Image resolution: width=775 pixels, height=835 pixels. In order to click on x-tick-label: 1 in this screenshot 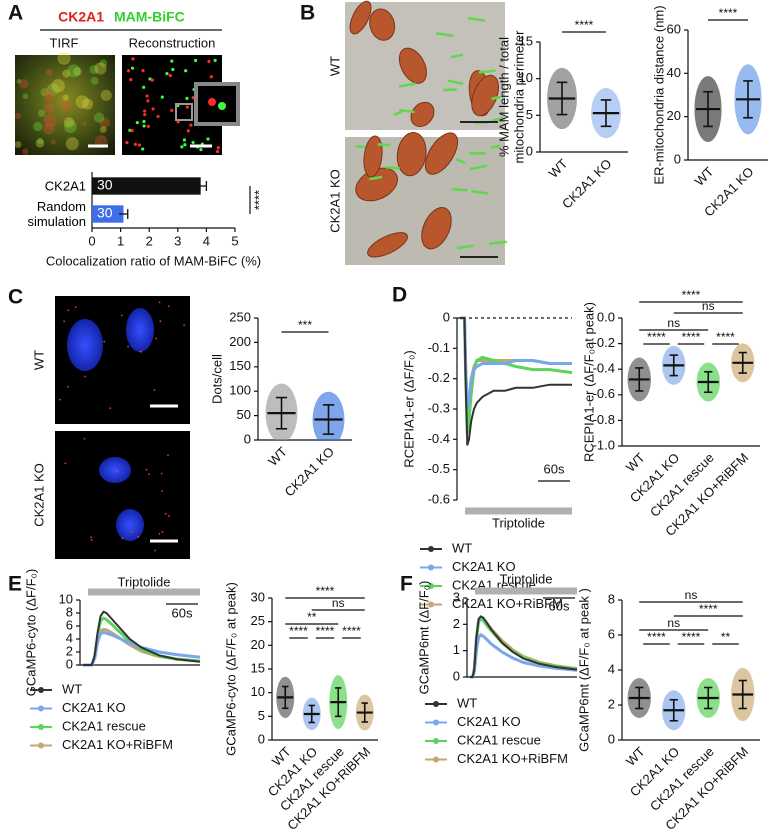, I will do `click(120, 240)`.